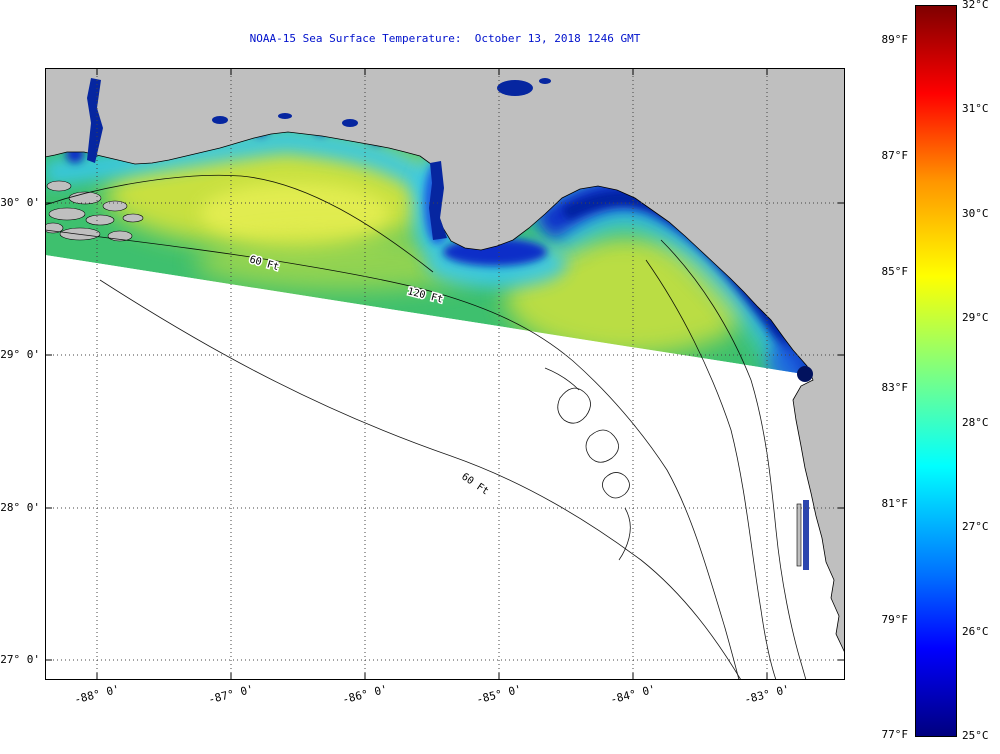 Image resolution: width=1000 pixels, height=754 pixels. What do you see at coordinates (895, 39) in the screenshot?
I see `colorbar-fahrenheit-label: 89°F` at bounding box center [895, 39].